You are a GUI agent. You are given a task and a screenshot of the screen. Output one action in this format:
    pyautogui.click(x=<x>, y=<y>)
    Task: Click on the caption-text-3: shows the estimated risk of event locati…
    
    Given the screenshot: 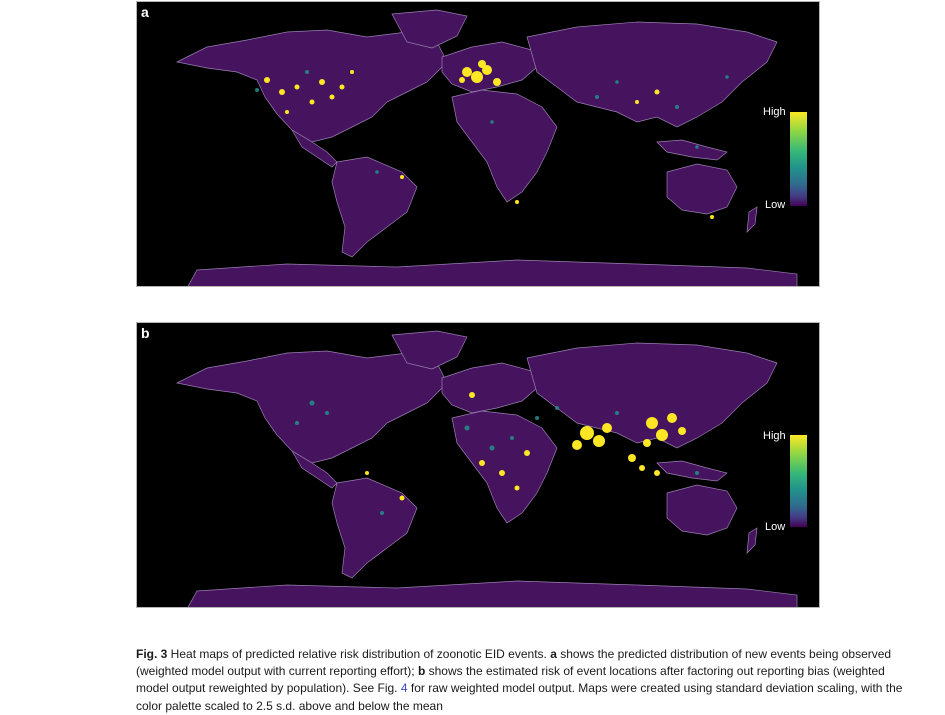 What is the action you would take?
    pyautogui.click(x=510, y=680)
    